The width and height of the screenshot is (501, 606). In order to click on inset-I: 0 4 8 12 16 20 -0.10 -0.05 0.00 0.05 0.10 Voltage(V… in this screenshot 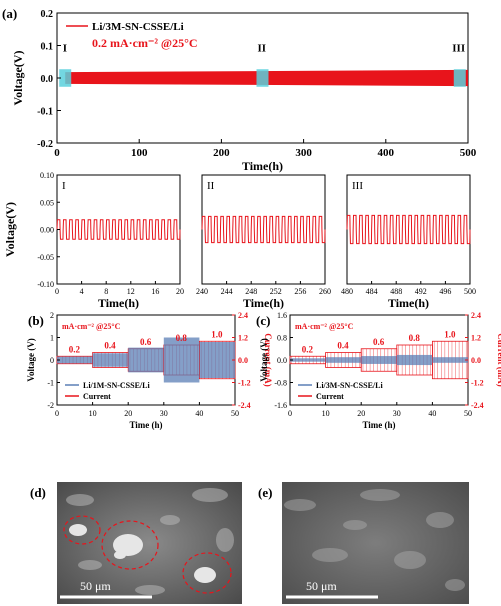, I will do `click(93, 240)`.